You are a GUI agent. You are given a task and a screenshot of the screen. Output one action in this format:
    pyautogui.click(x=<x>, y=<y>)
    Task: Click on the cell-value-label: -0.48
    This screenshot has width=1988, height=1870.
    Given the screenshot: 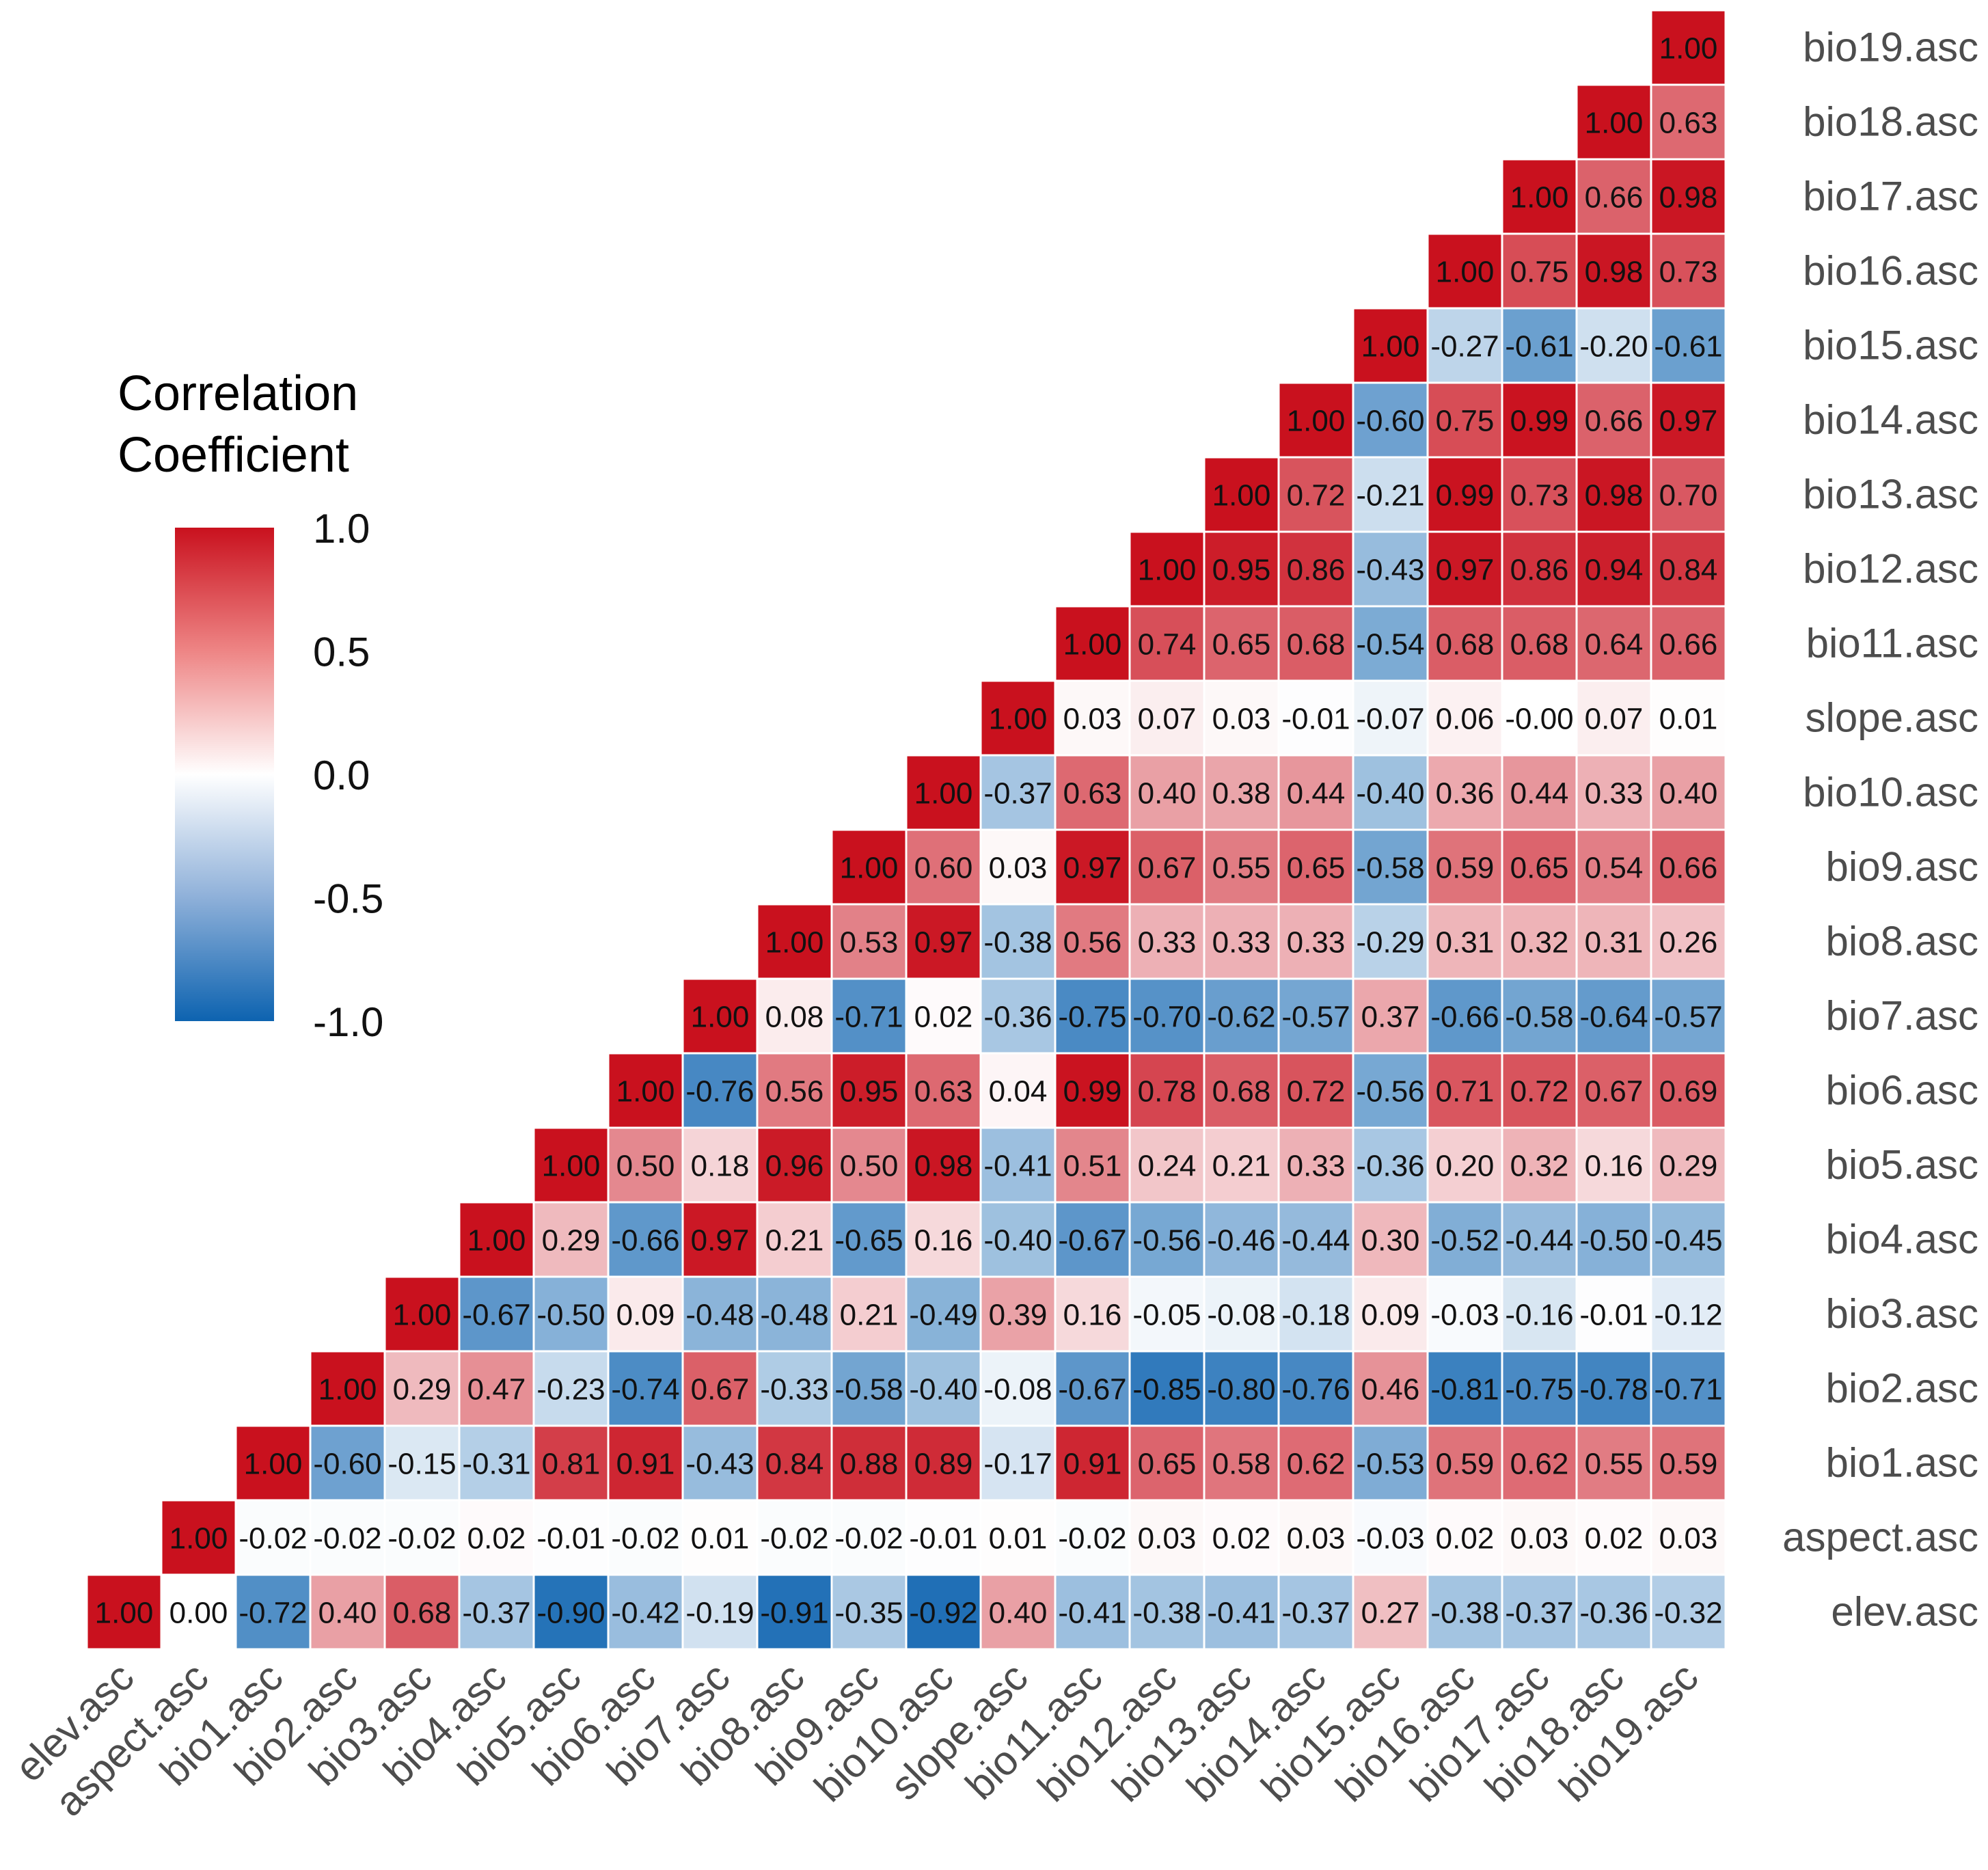 What is the action you would take?
    pyautogui.click(x=719, y=1315)
    